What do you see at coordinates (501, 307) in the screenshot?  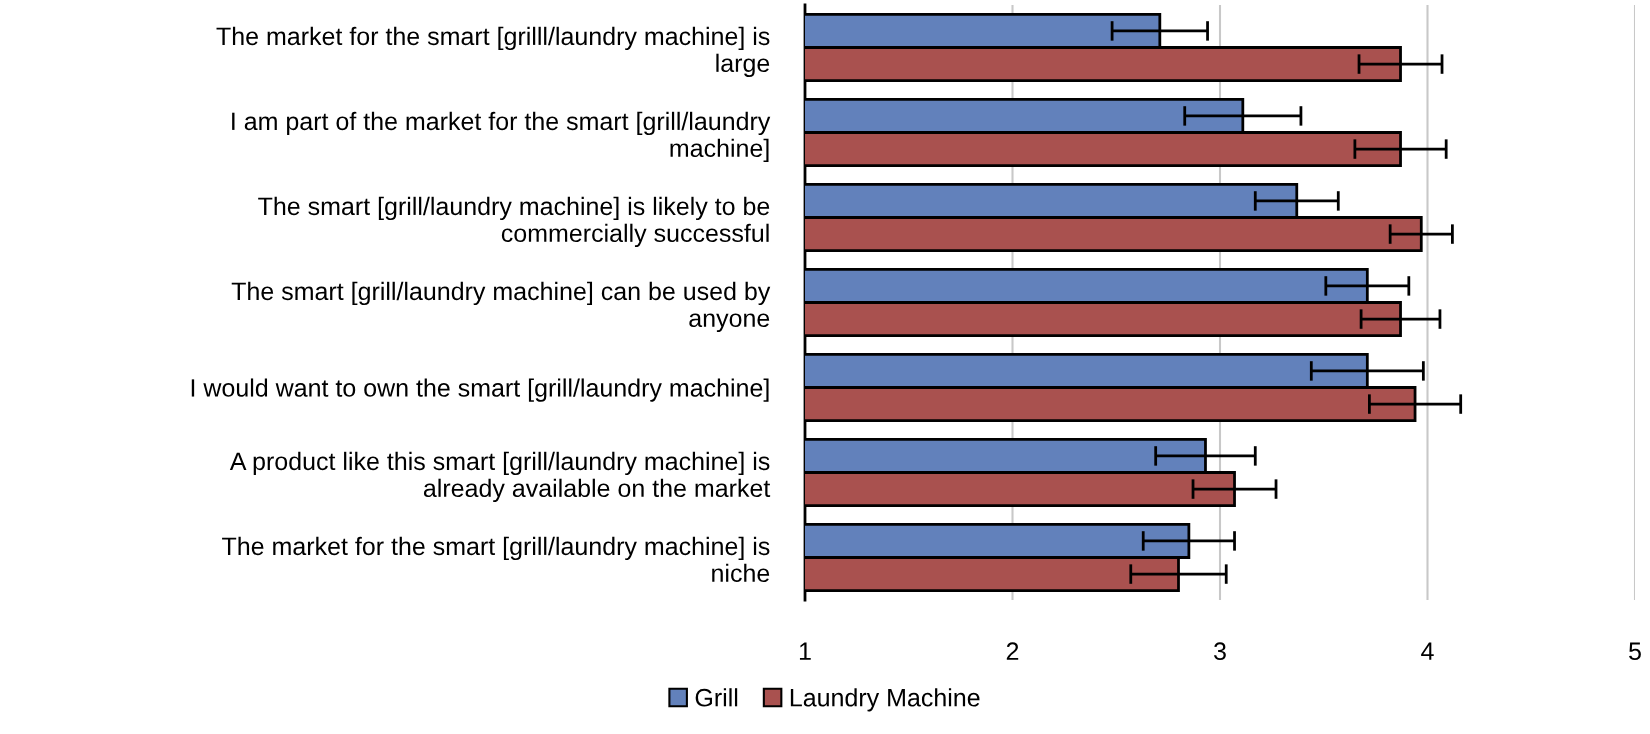 I see `y-tick-label: The smart [grill/laundry machine] can be used by anyone` at bounding box center [501, 307].